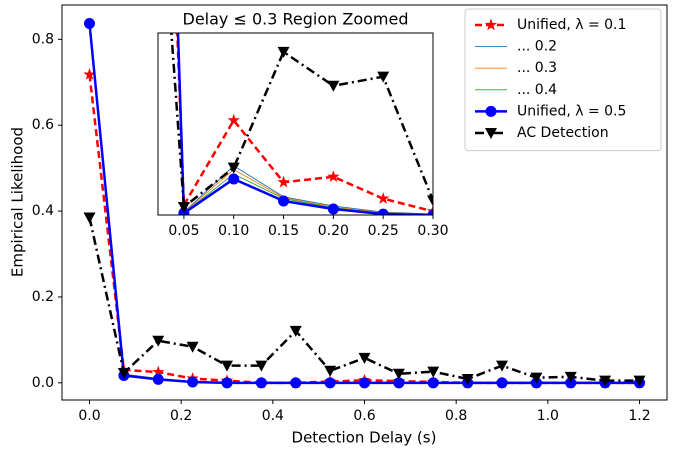 Image resolution: width=675 pixels, height=454 pixels. I want to click on y-tick-label: 0.6, so click(43, 125).